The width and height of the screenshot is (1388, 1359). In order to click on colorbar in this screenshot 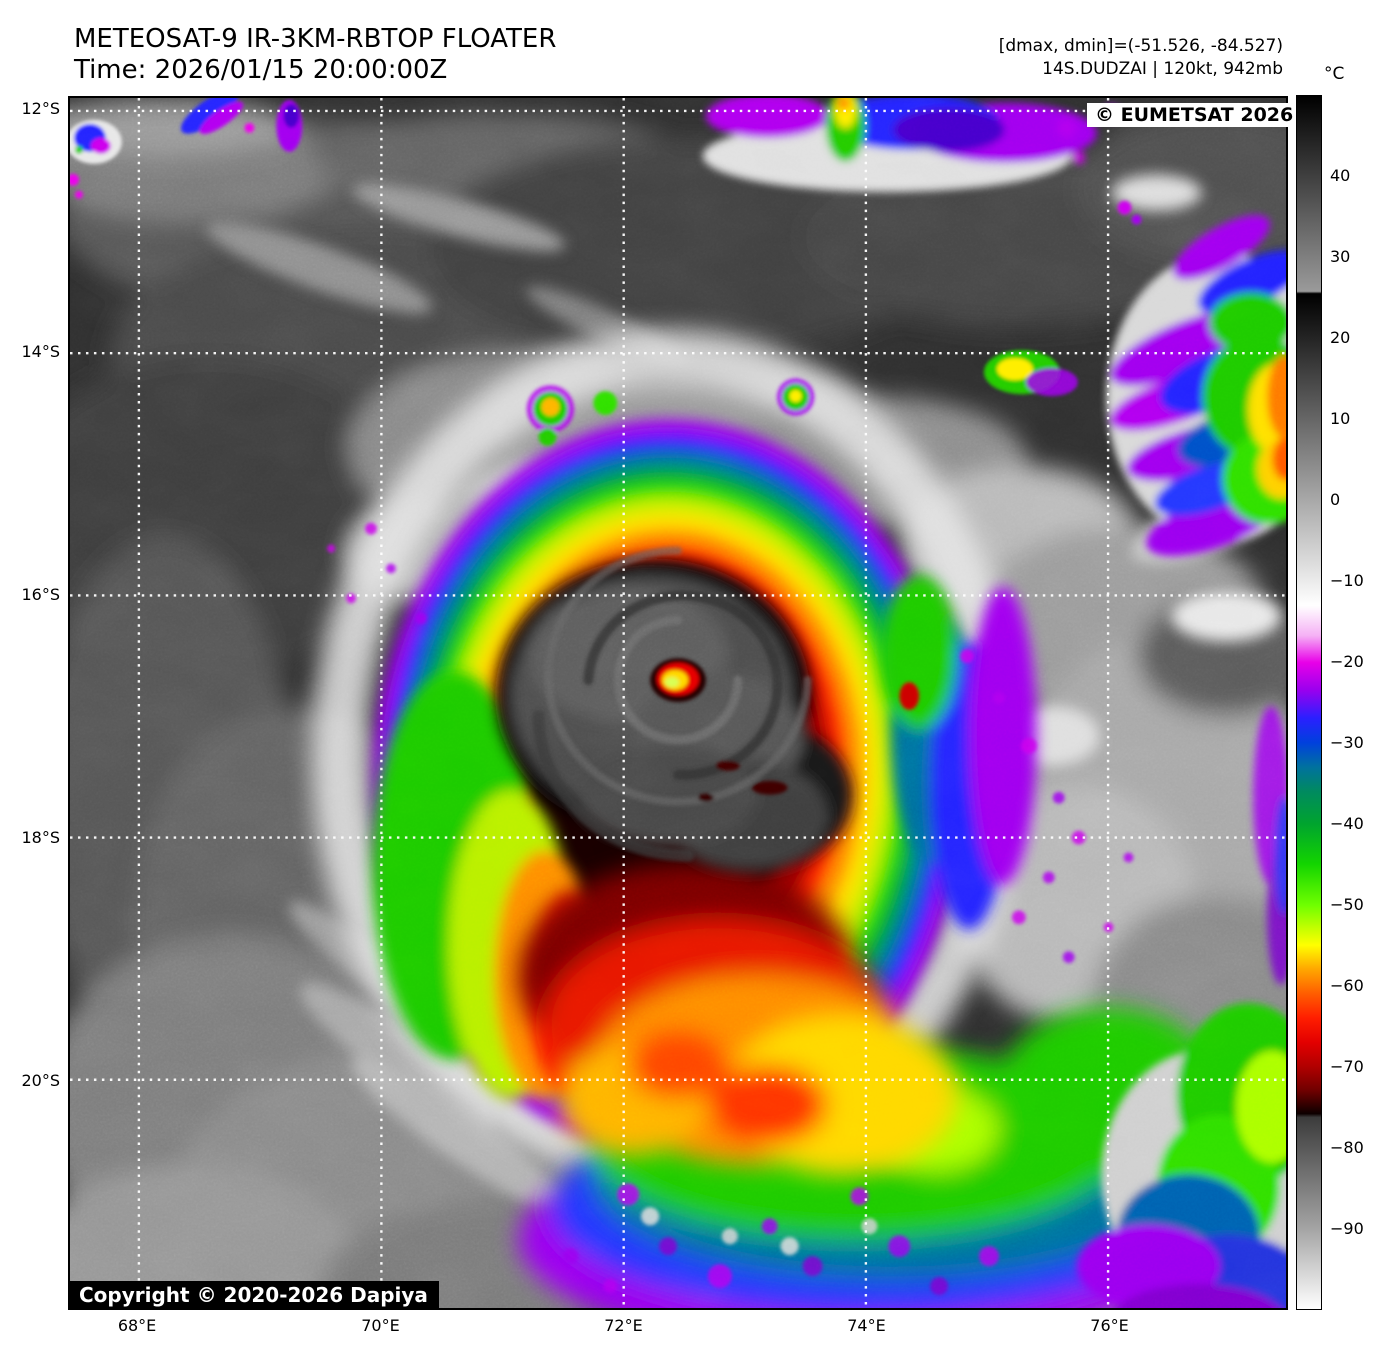, I will do `click(1309, 702)`.